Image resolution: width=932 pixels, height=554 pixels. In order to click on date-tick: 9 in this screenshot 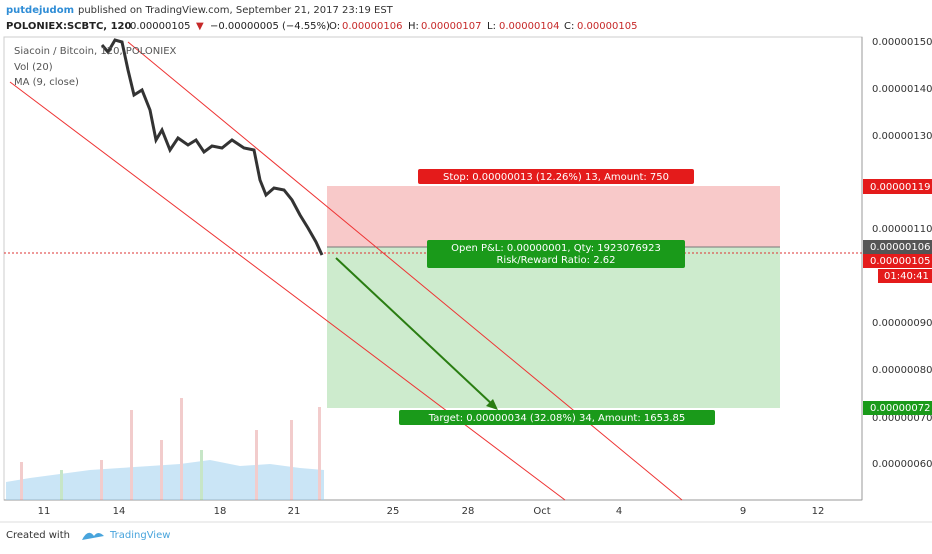, I will do `click(743, 511)`.